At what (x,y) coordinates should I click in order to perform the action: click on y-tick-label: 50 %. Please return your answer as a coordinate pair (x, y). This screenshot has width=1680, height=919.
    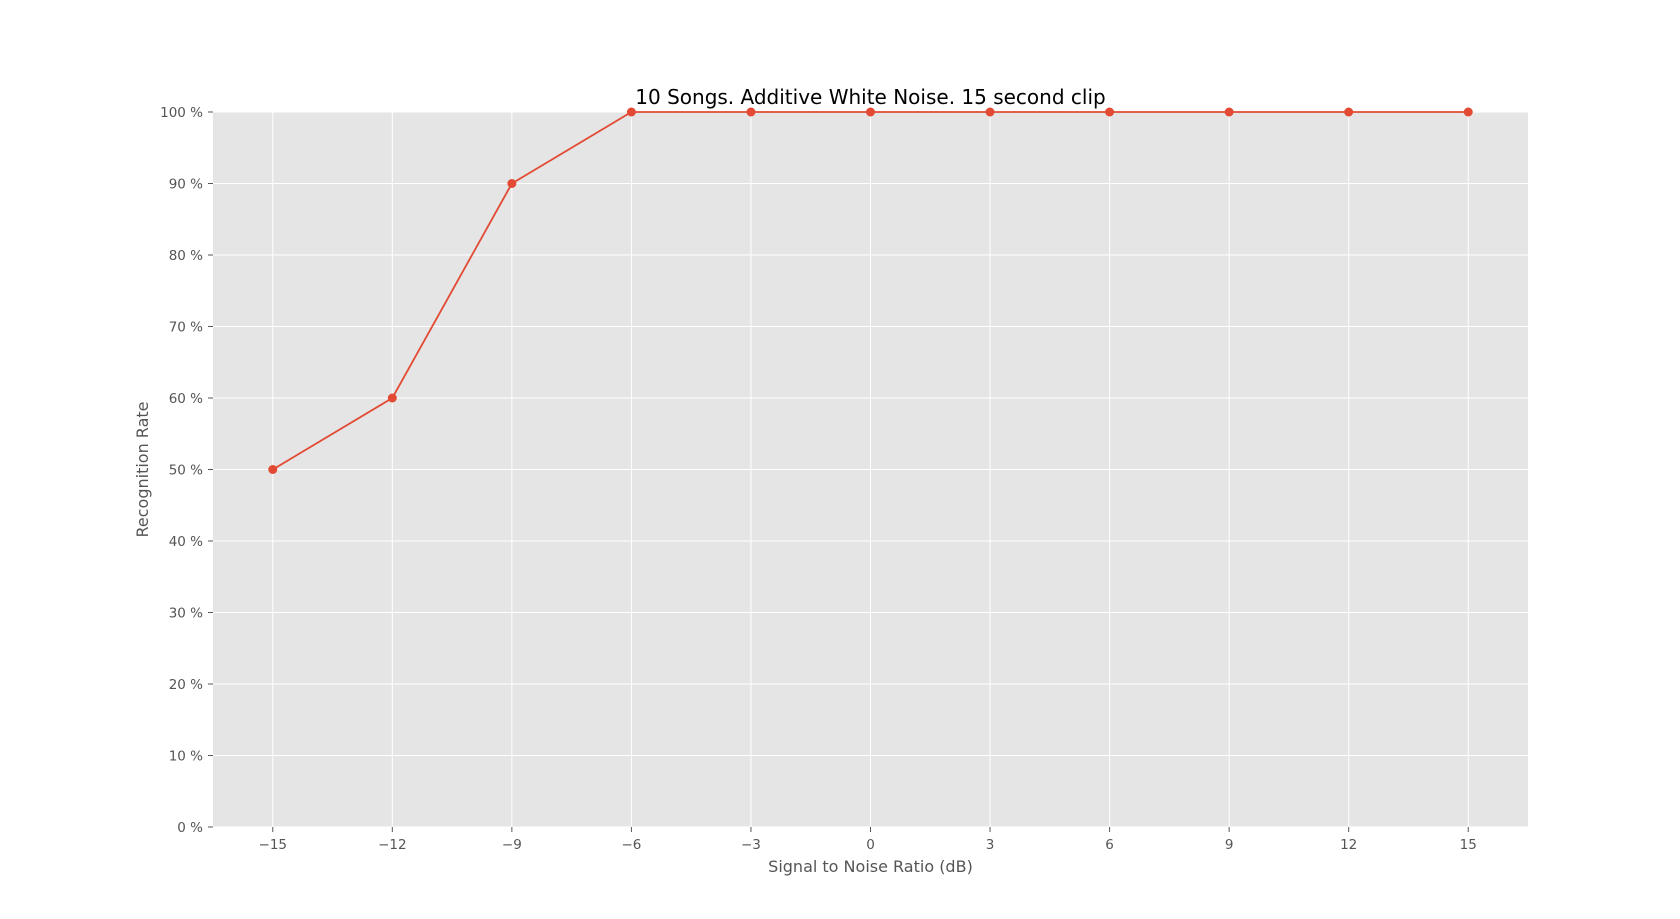
    Looking at the image, I should click on (186, 471).